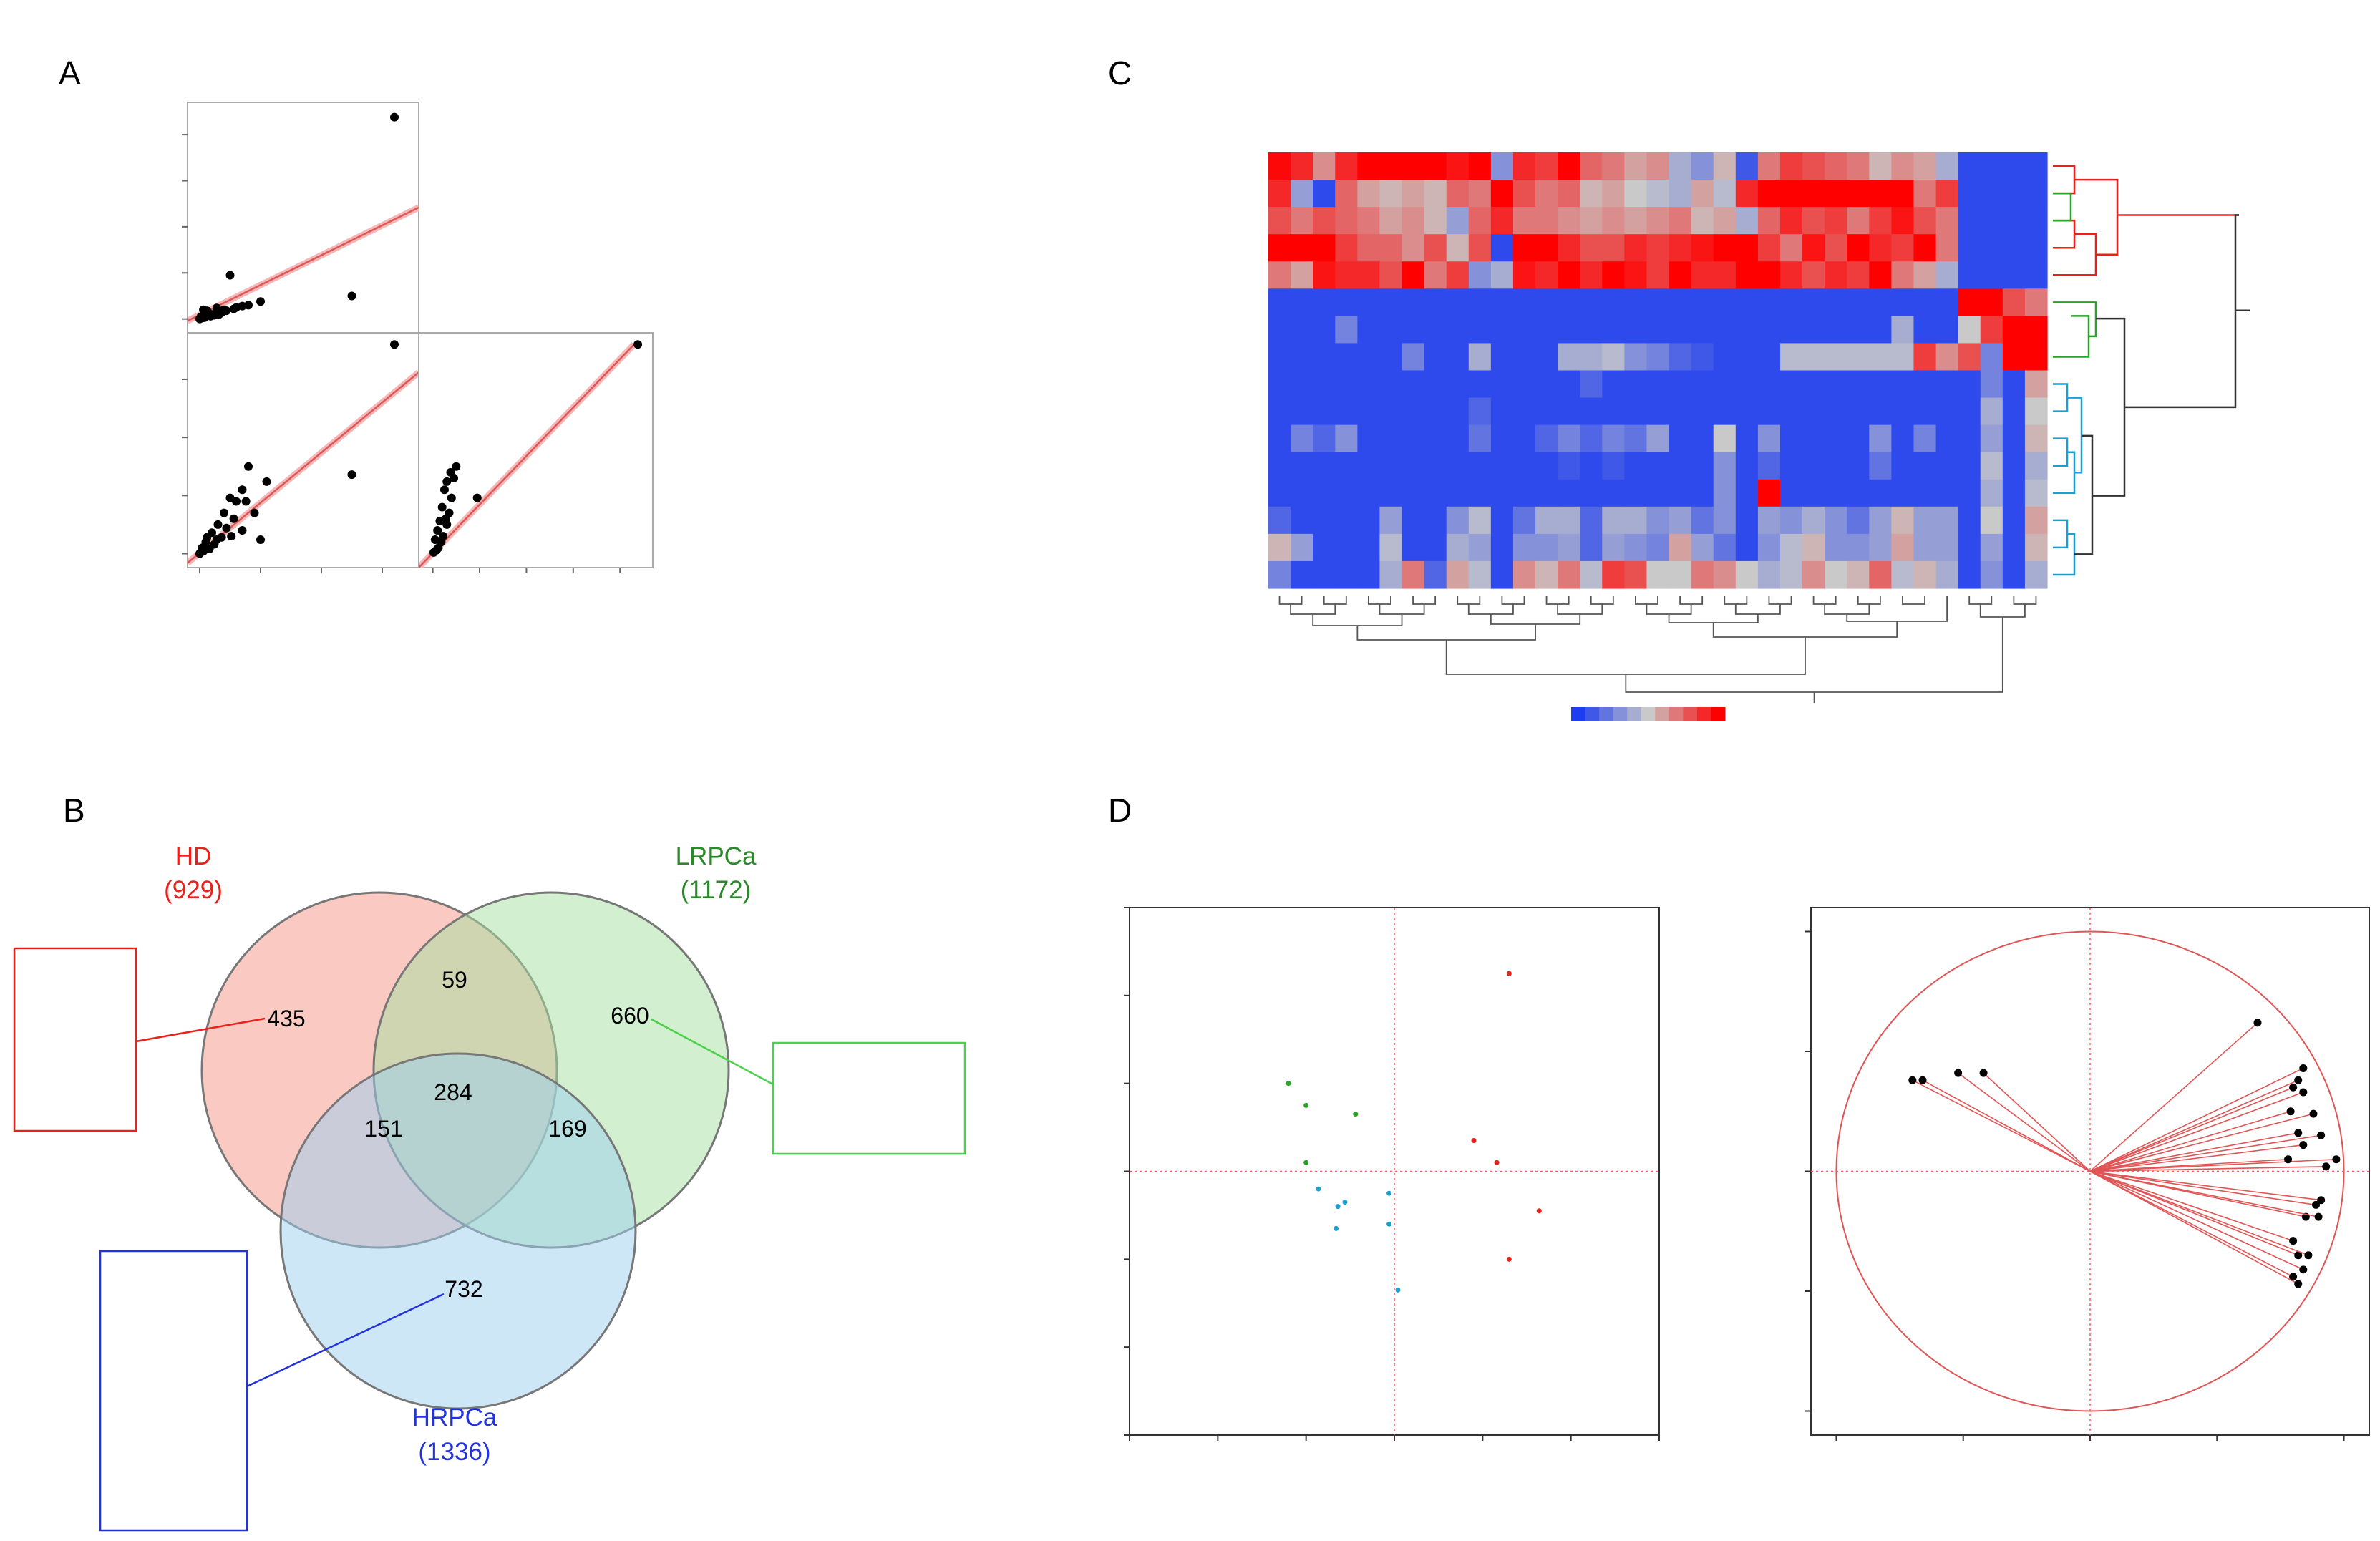  Describe the element at coordinates (454, 1452) in the screenshot. I see `venn-set-count-hrpca: (1336)` at that location.